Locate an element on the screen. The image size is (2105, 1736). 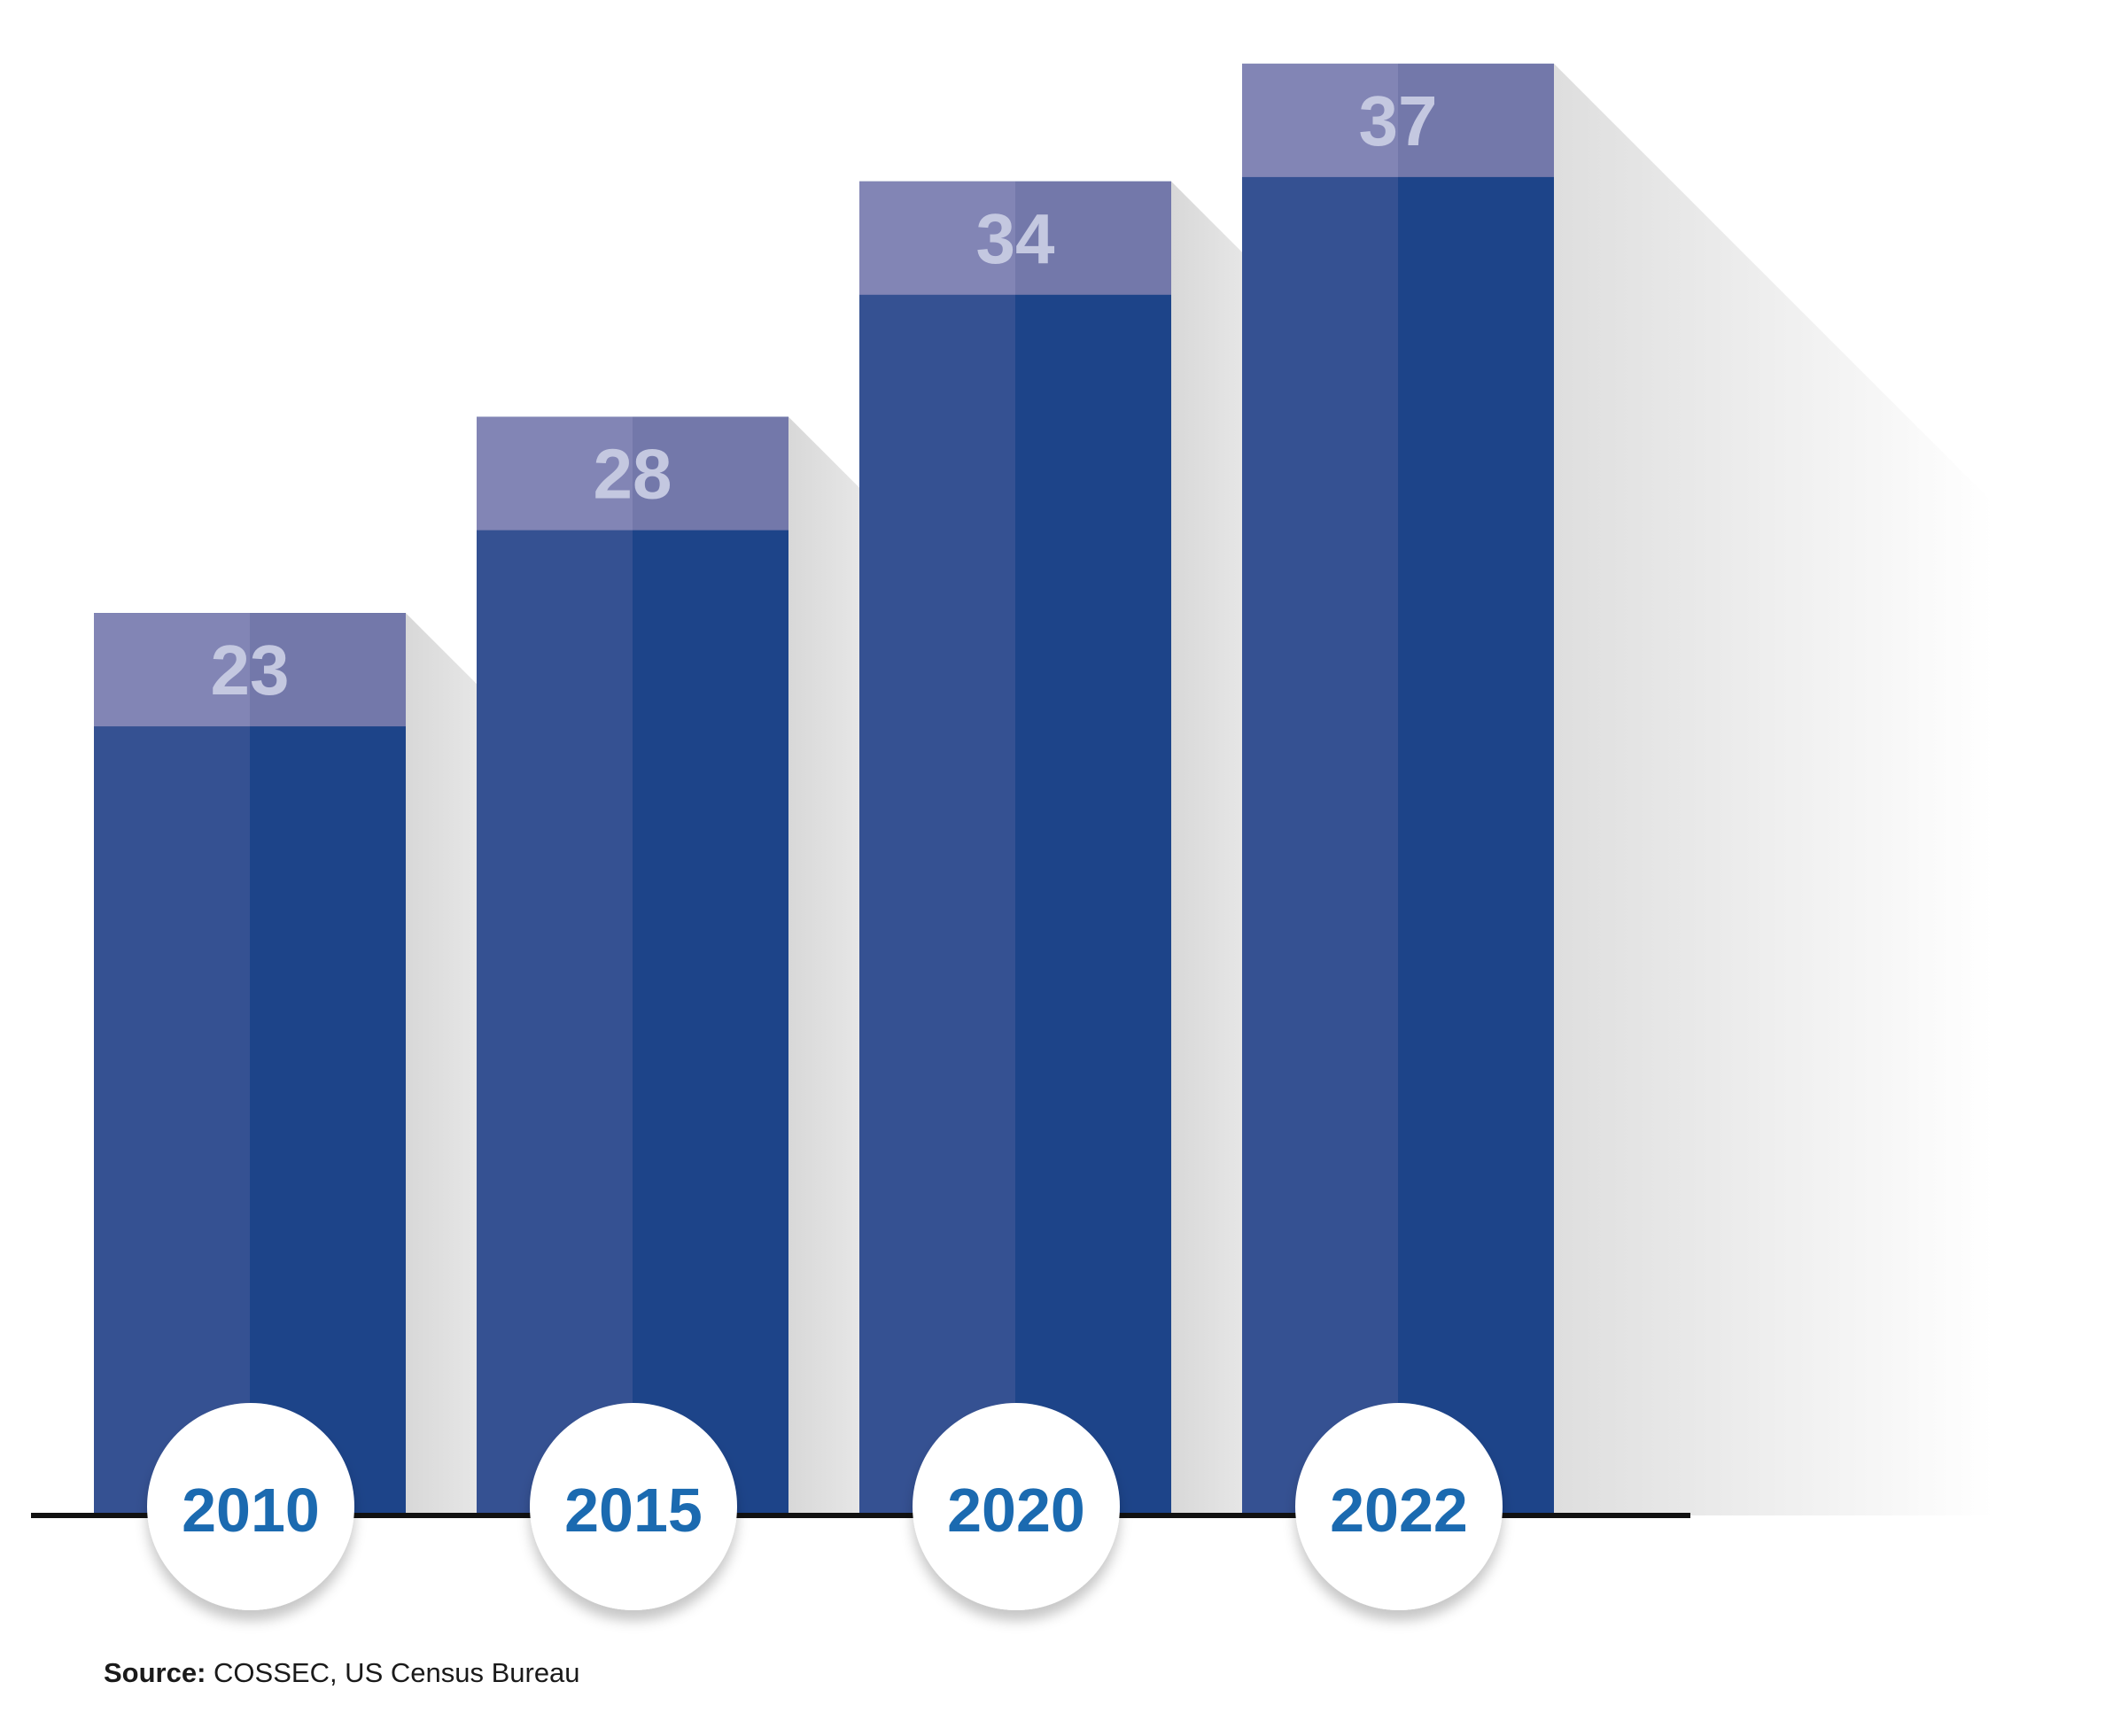
category-badge-2020 is located at coordinates (1016, 1506).